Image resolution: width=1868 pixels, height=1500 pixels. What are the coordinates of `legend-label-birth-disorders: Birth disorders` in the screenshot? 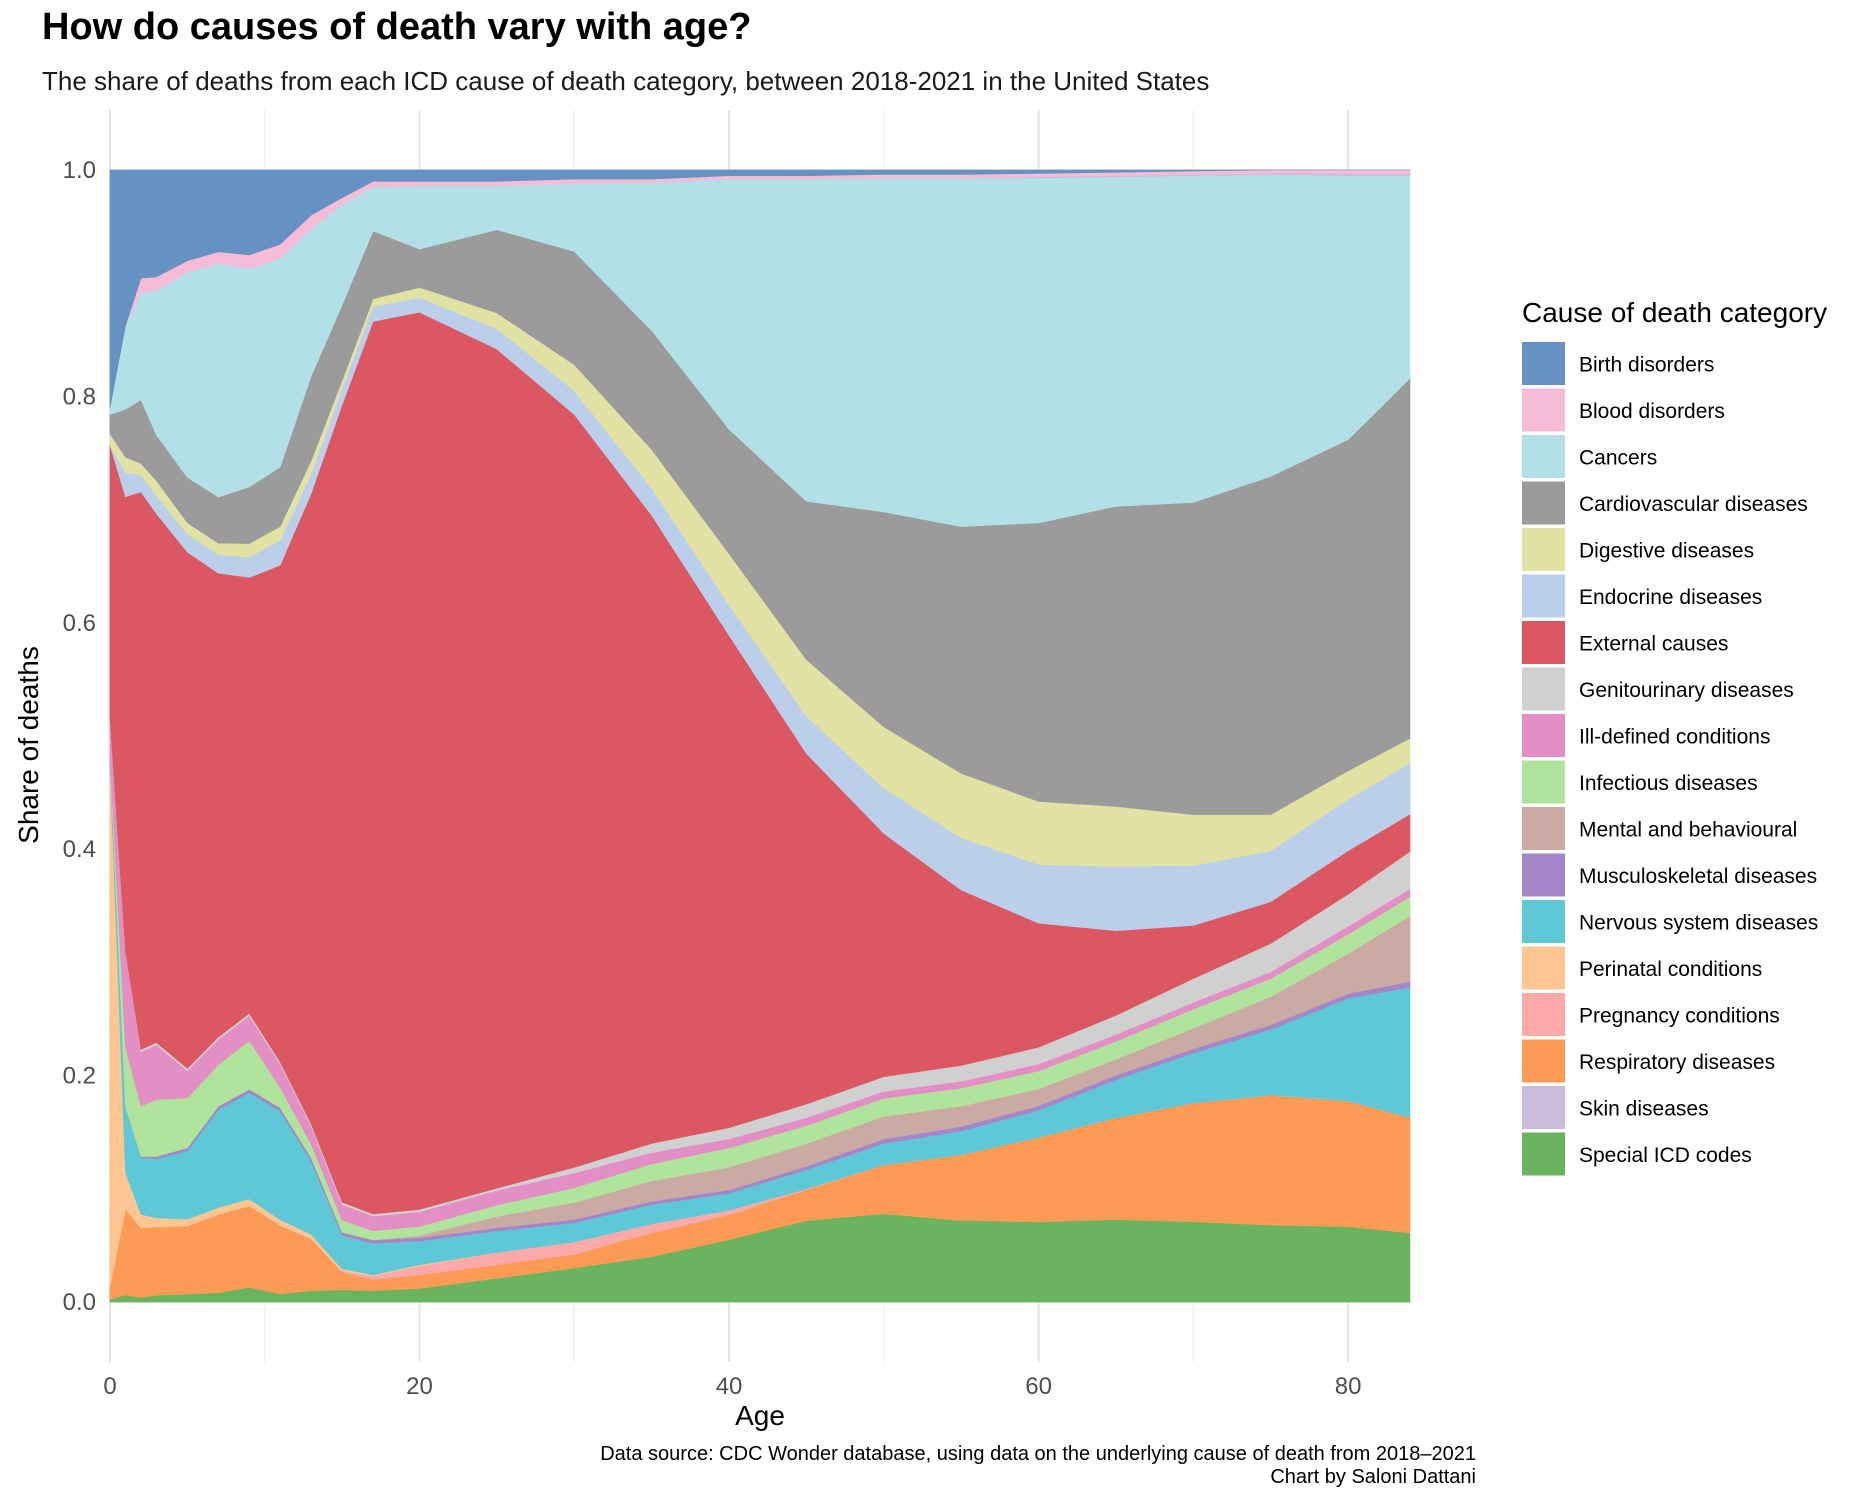 It's located at (1646, 365).